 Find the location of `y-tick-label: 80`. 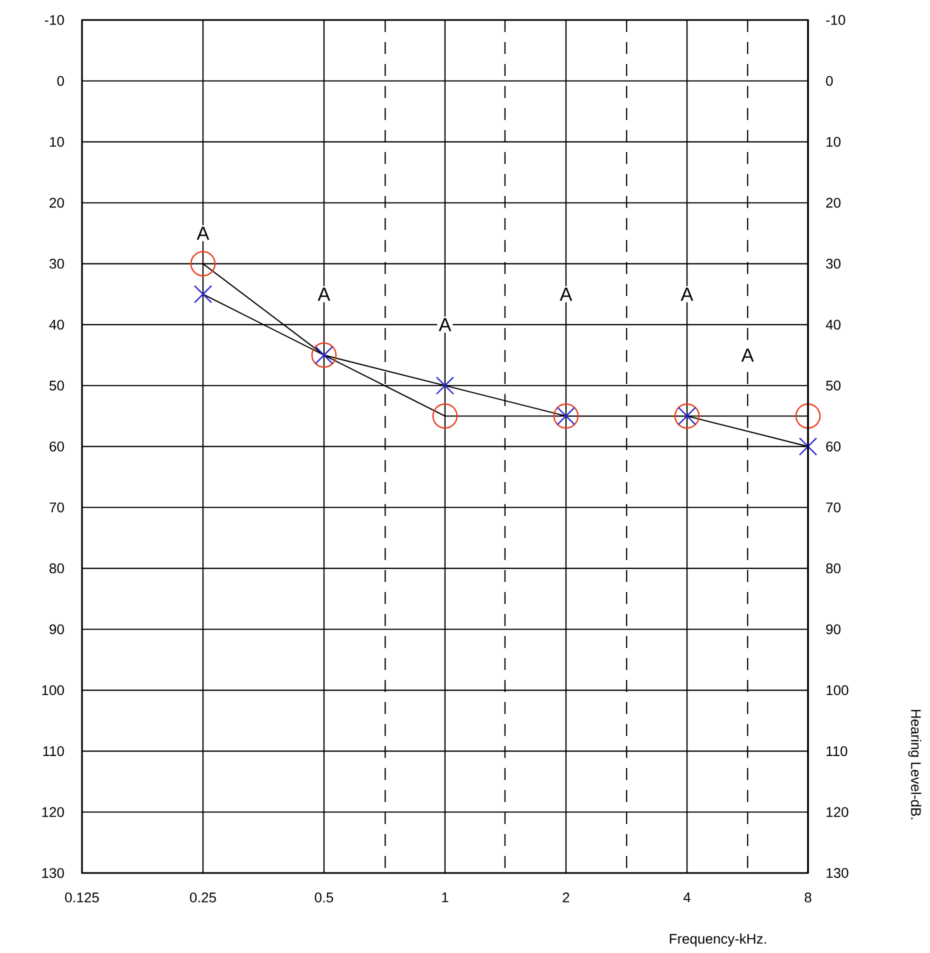

y-tick-label: 80 is located at coordinates (57, 568).